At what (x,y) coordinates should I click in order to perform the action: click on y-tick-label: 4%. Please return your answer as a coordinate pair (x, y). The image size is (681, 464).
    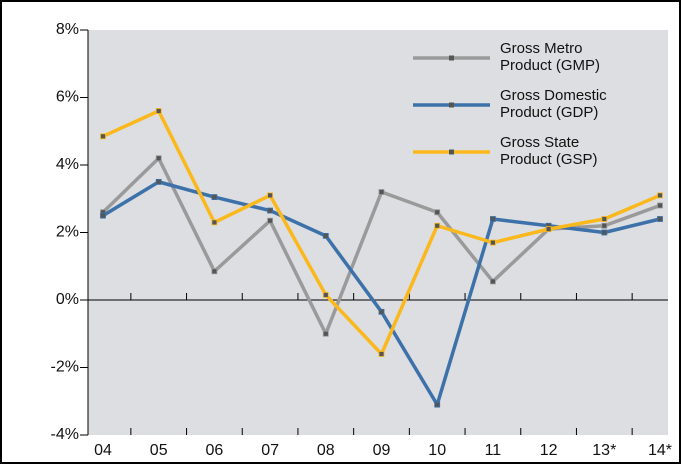
    Looking at the image, I should click on (67, 164).